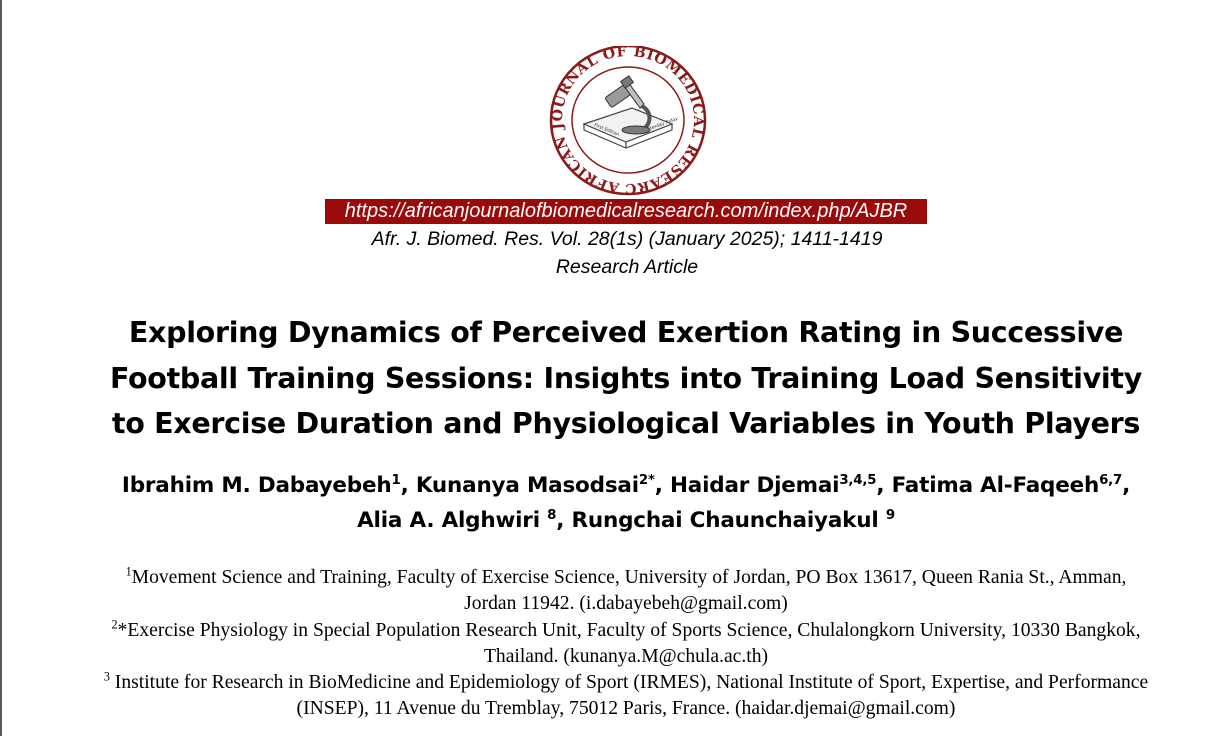  I want to click on affiliation-number: 2, so click(114, 624).